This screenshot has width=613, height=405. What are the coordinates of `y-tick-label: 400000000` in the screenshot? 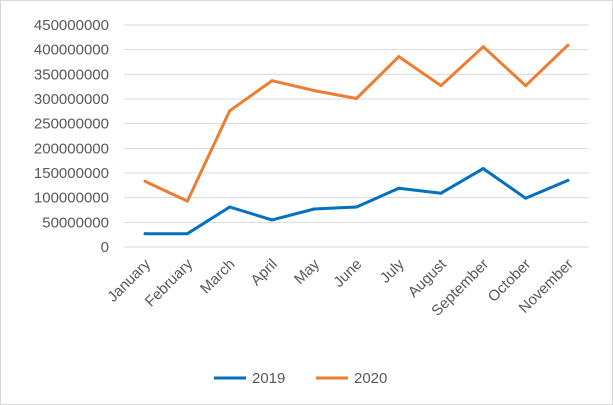 It's located at (71, 50).